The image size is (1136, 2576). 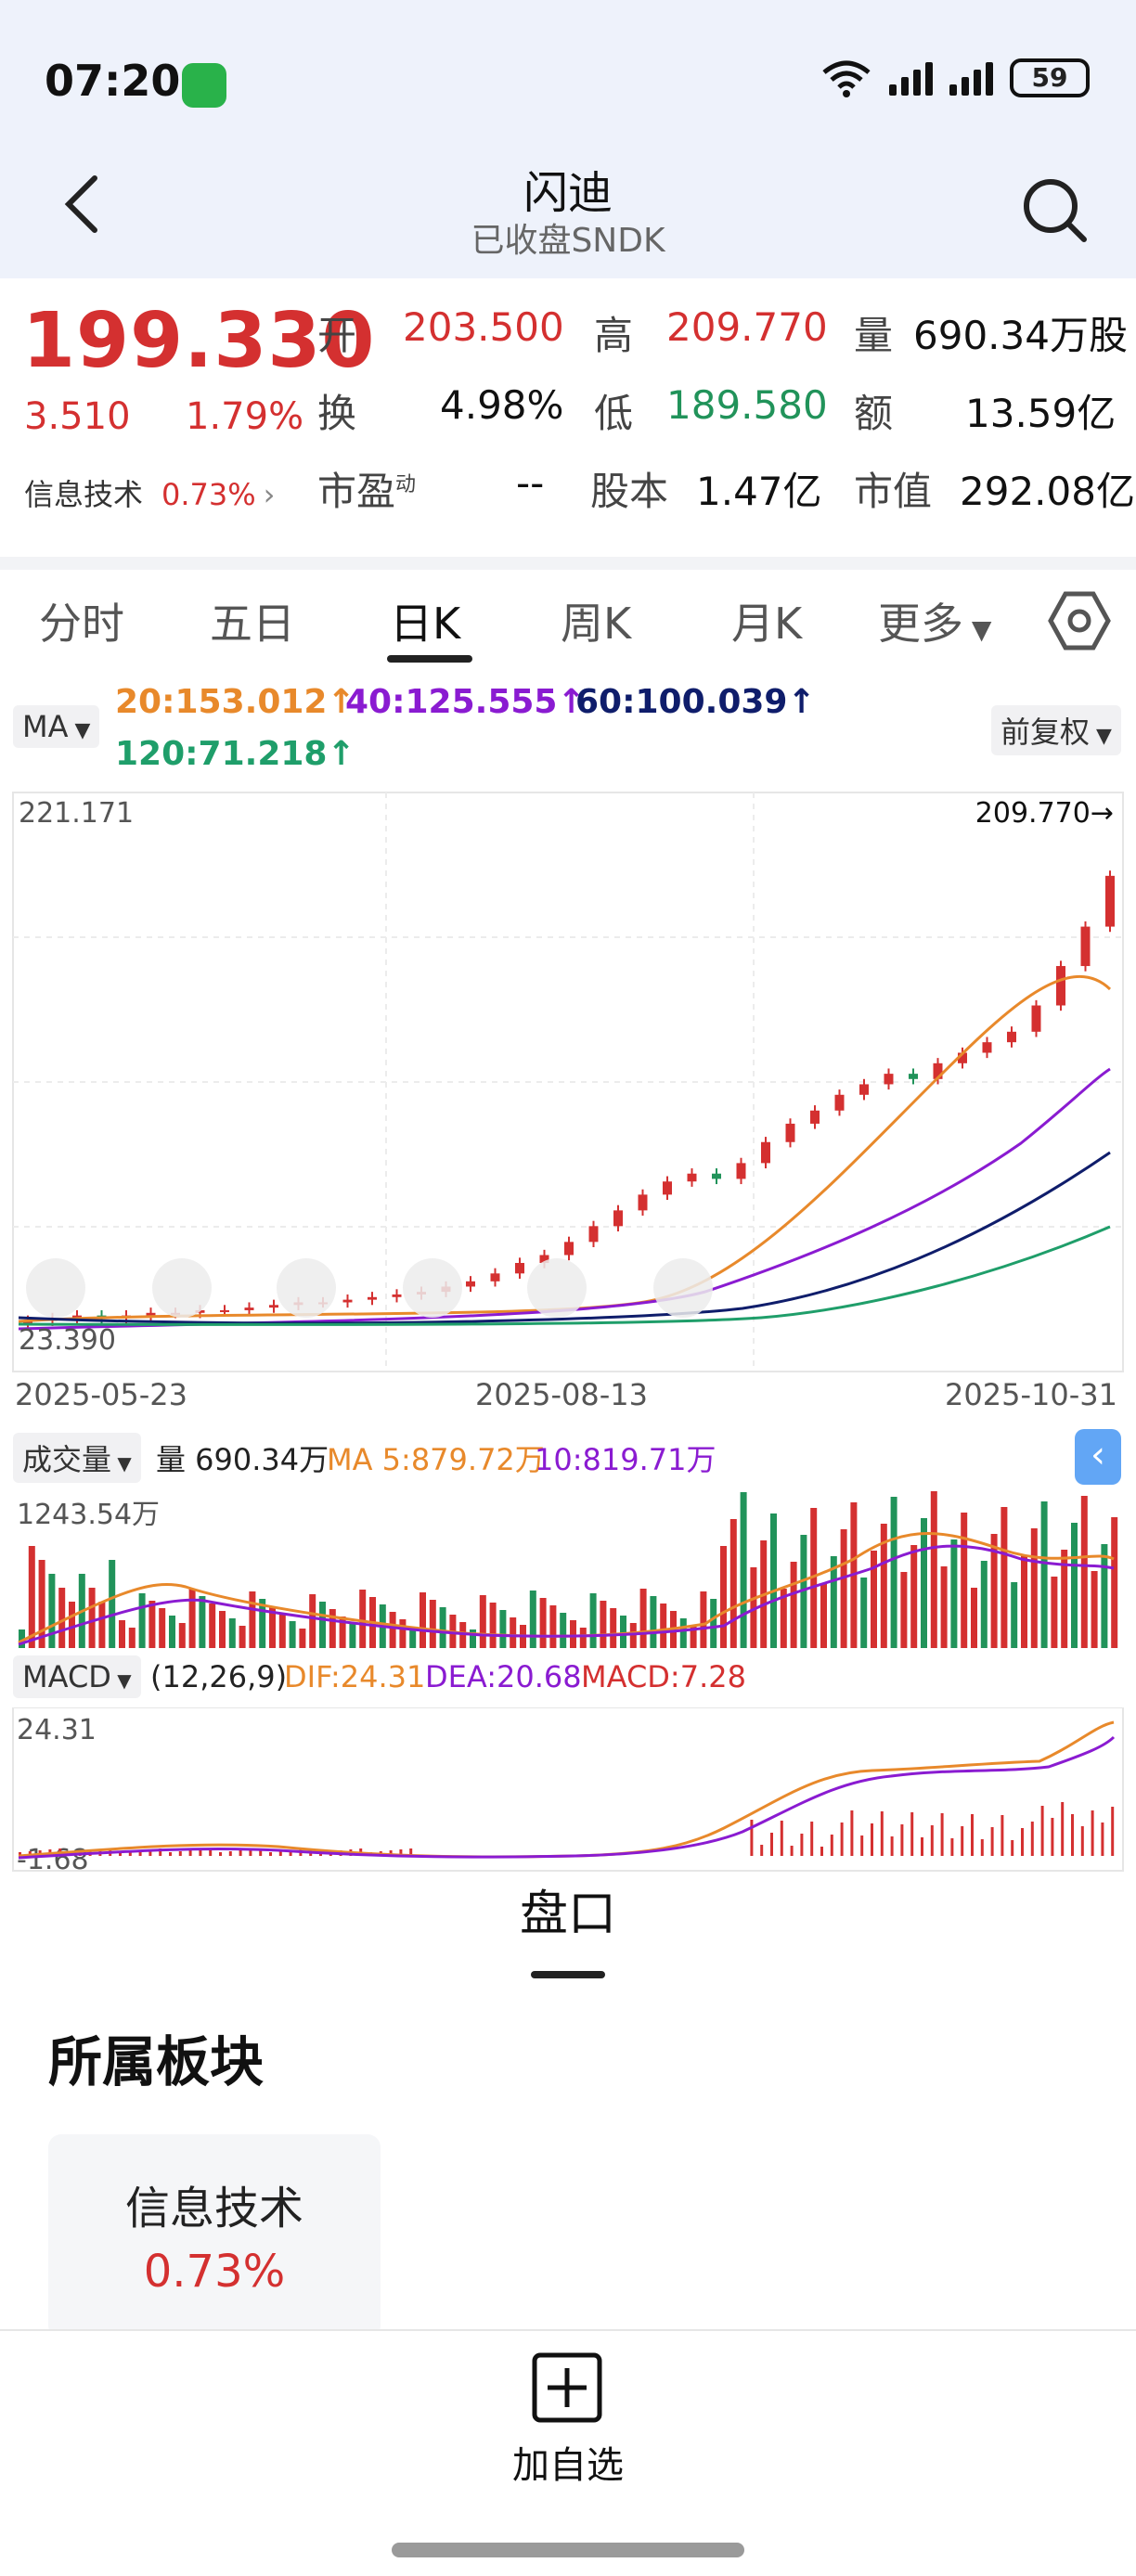 I want to click on umbrella-app-icon, so click(x=204, y=86).